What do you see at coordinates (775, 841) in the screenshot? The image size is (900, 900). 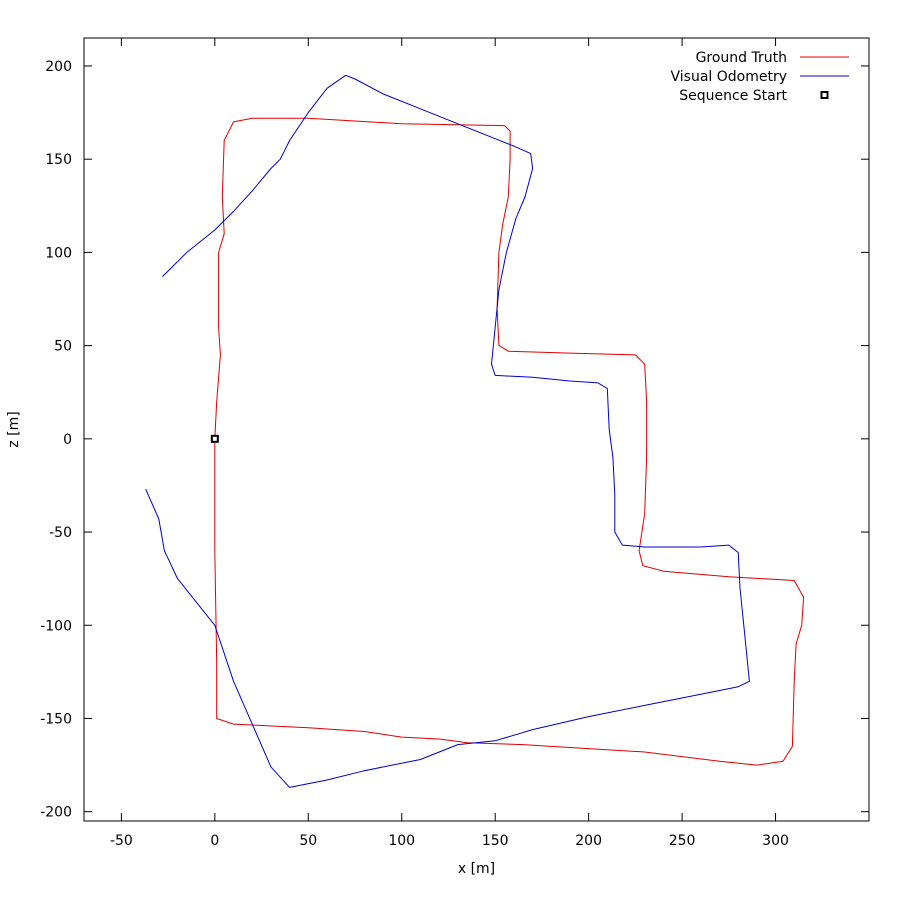 I see `x-tick-label: 300` at bounding box center [775, 841].